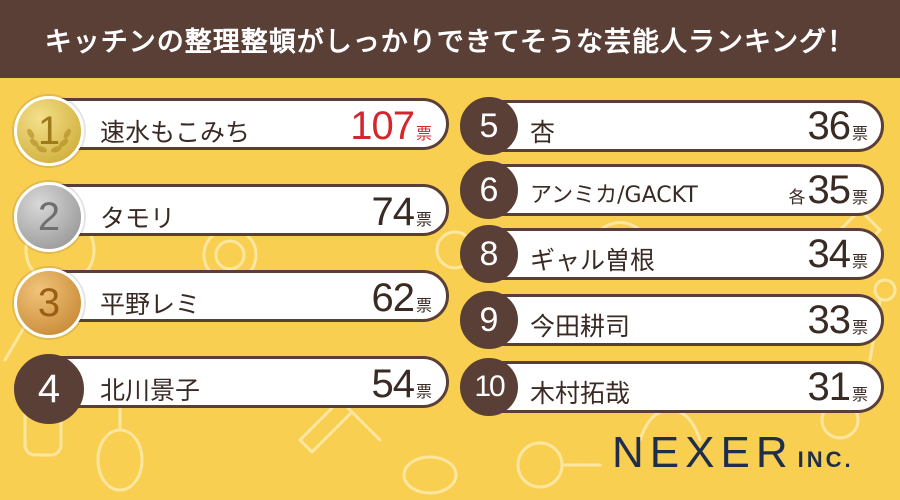 The image size is (900, 500). What do you see at coordinates (175, 132) in the screenshot?
I see `celebrity-name: 速水もこみち` at bounding box center [175, 132].